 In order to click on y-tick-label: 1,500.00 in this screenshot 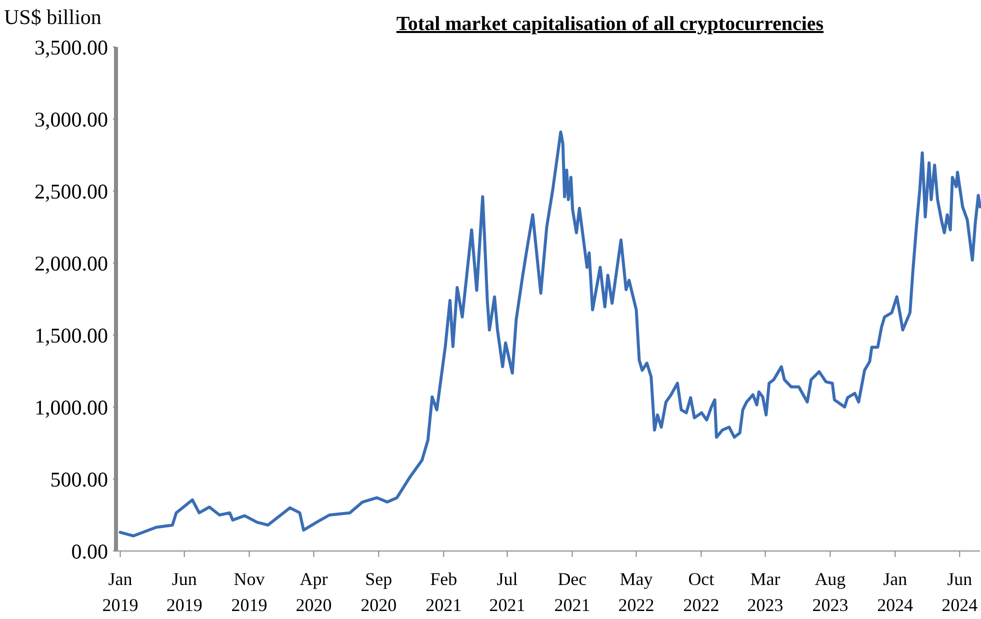, I will do `click(71, 335)`.